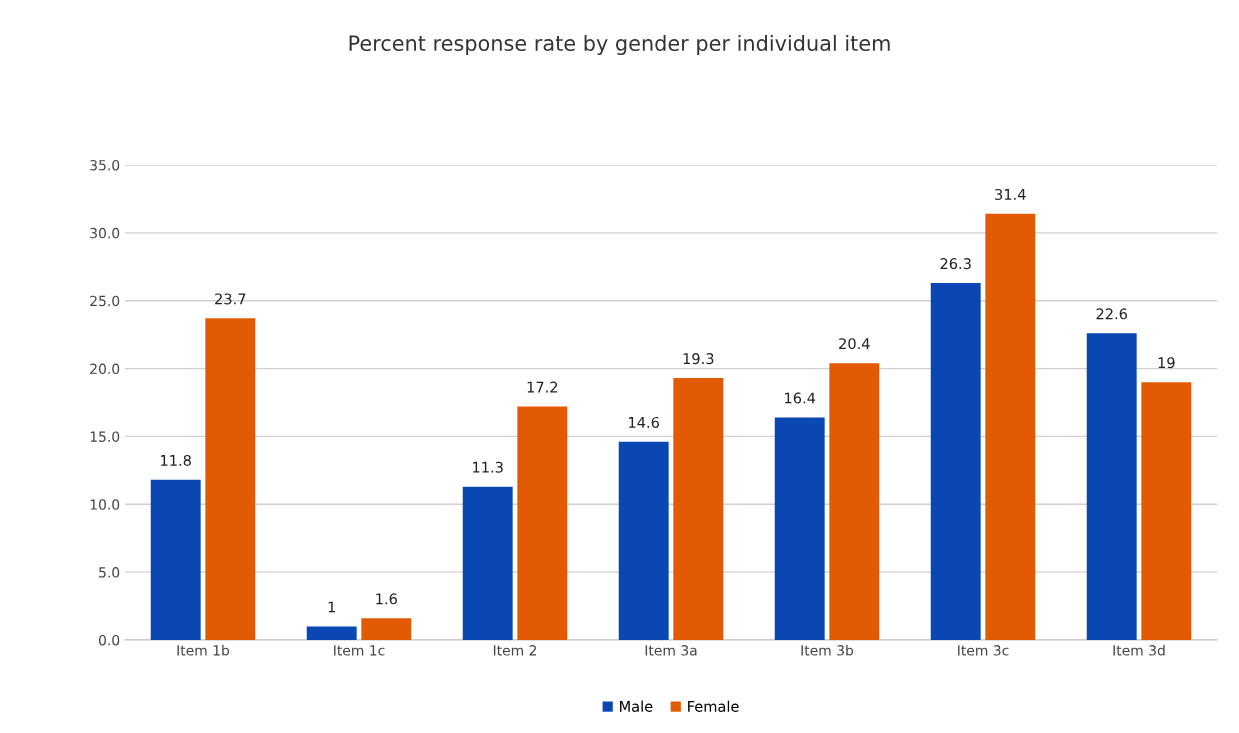  I want to click on y-tick-label: 0.0, so click(109, 640).